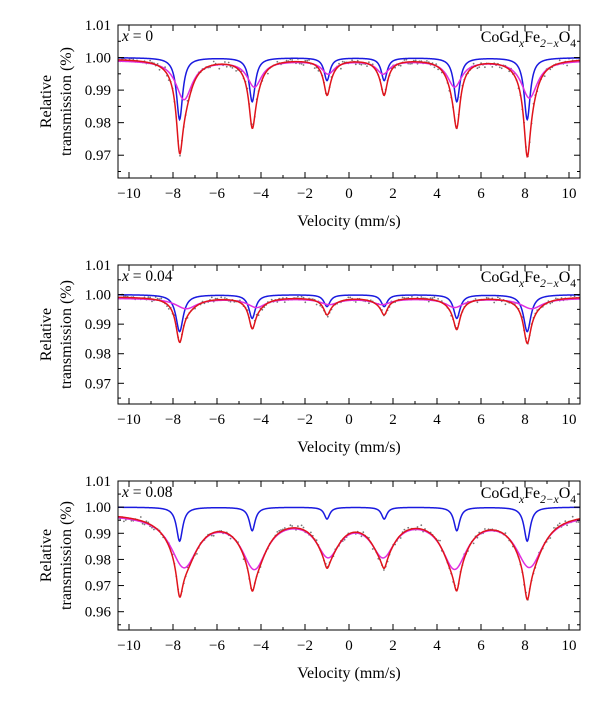 The image size is (600, 712). Describe the element at coordinates (98, 613) in the screenshot. I see `y-tick-label: 0.96` at that location.